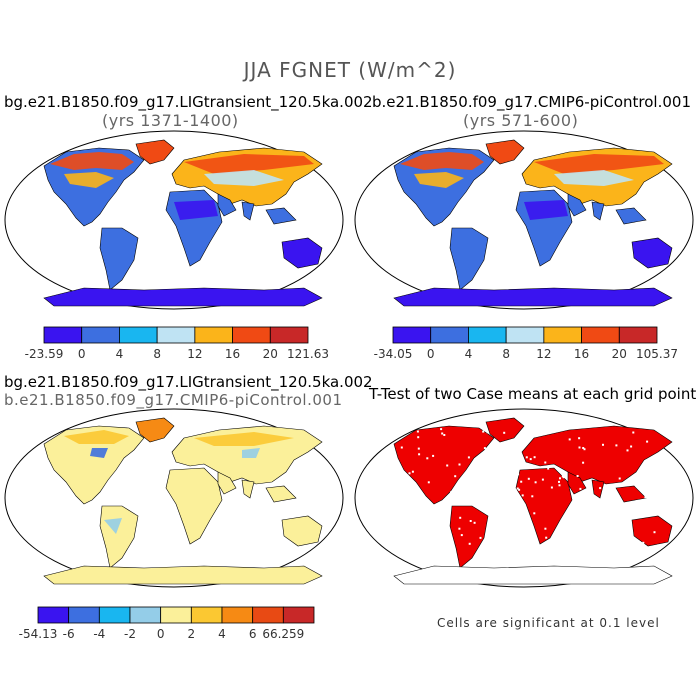 The image size is (700, 700). What do you see at coordinates (44, 354) in the screenshot?
I see `colorbar-tick-label: -23.59` at bounding box center [44, 354].